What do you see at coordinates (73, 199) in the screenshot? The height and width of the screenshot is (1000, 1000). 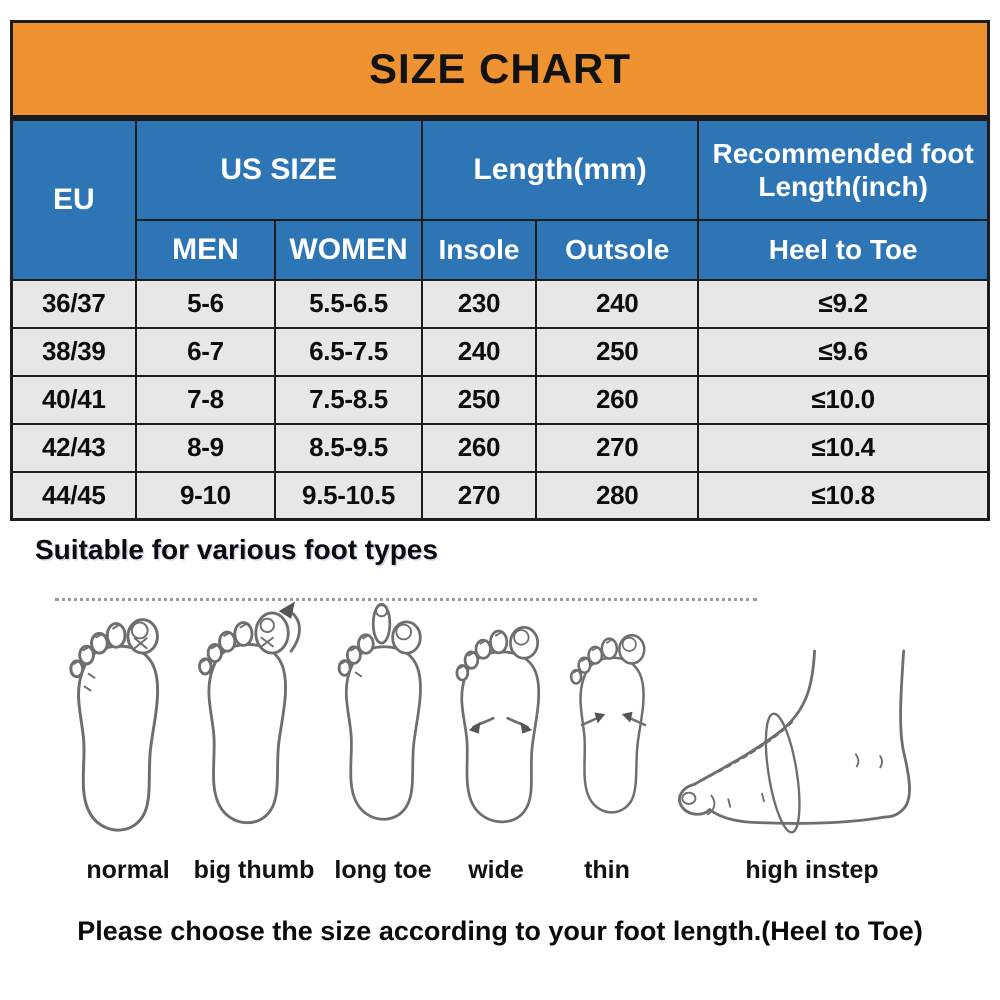 I see `header-eu: EU` at bounding box center [73, 199].